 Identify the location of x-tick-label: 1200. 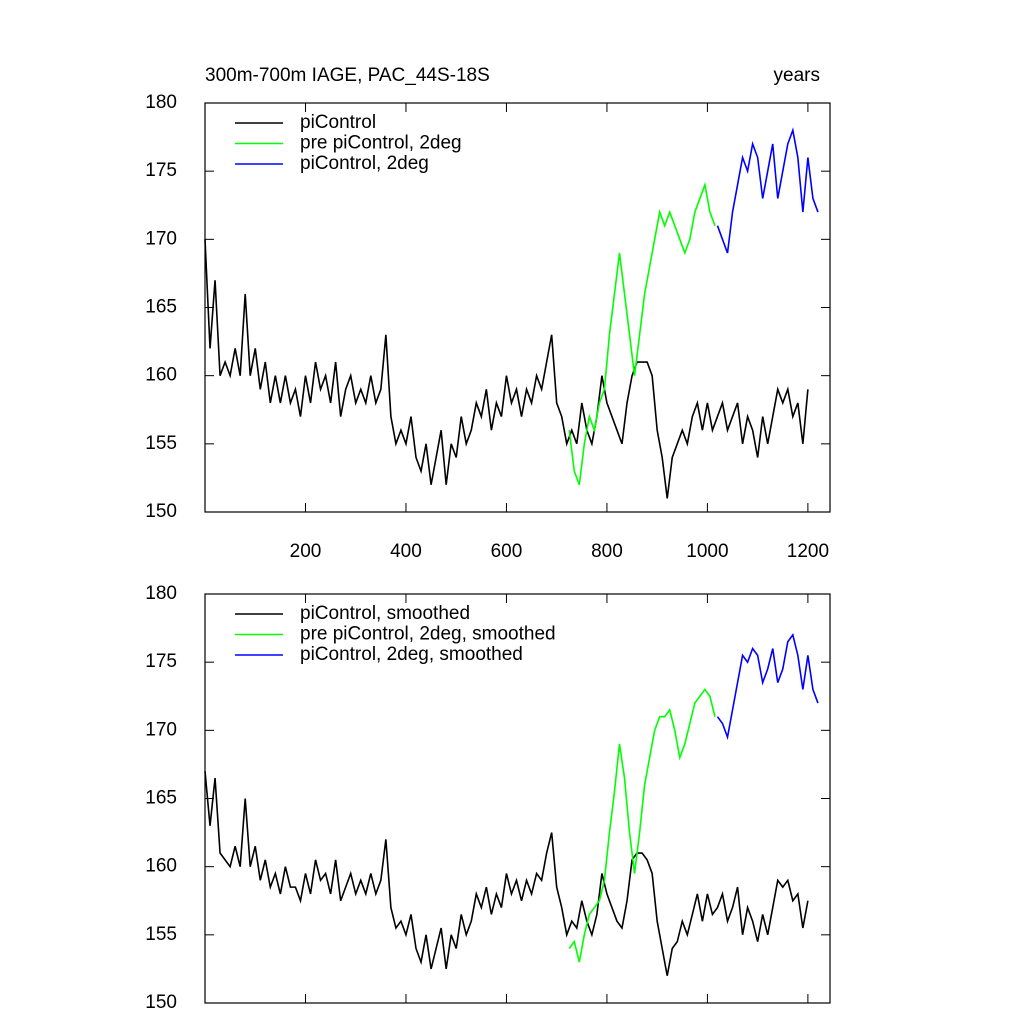
(808, 551).